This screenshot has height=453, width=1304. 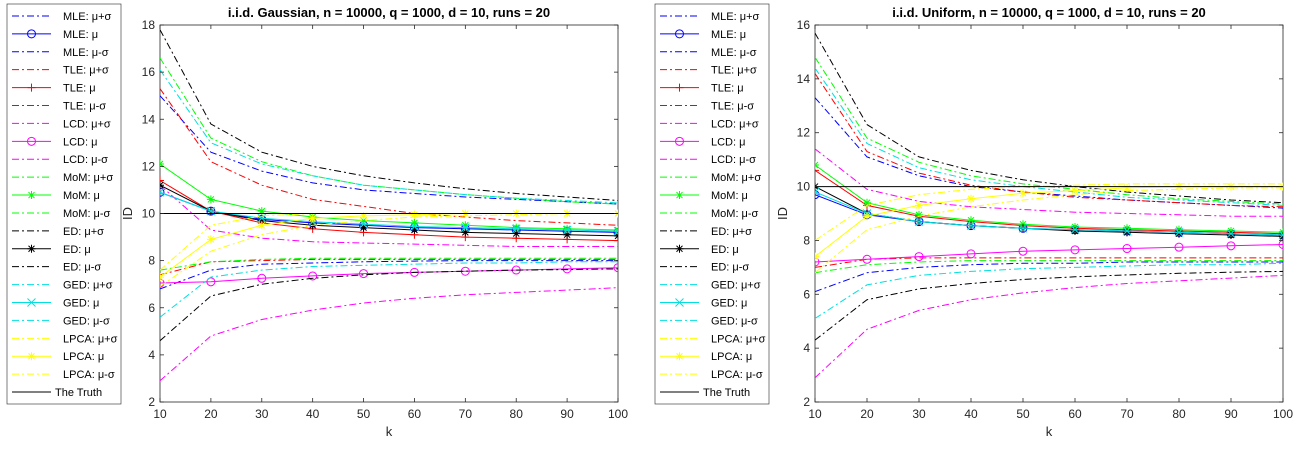 I want to click on x-tick-label: 10, so click(x=160, y=414).